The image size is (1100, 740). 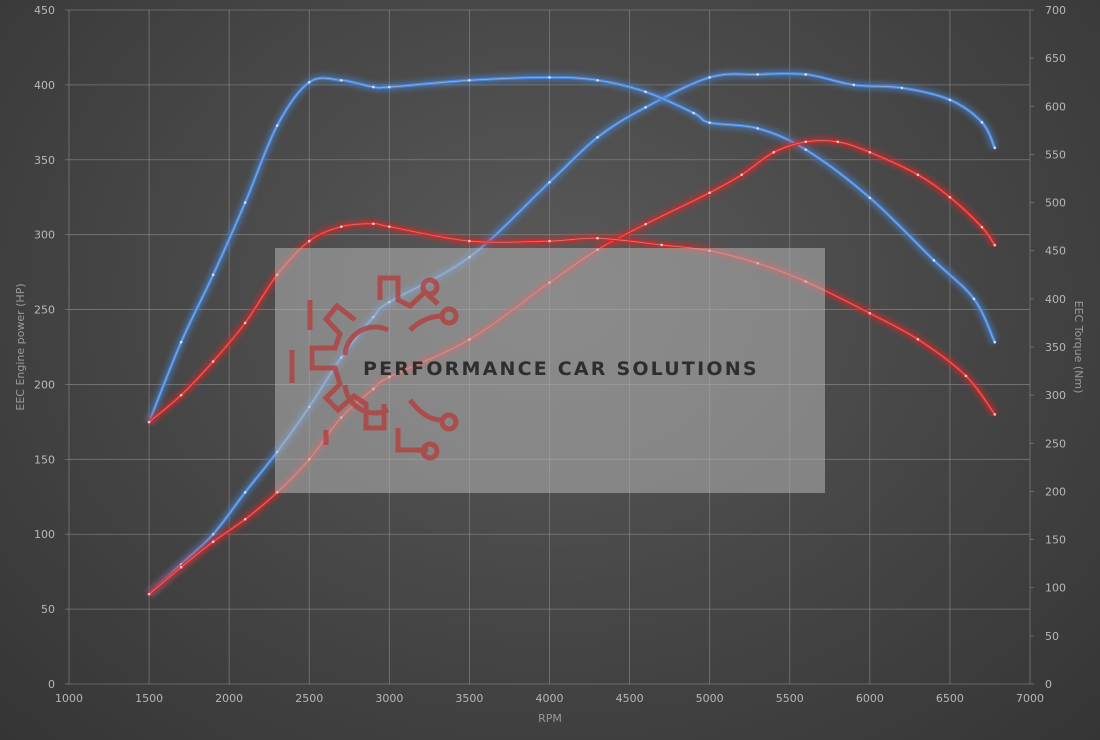 What do you see at coordinates (44, 85) in the screenshot?
I see `y-left-tick-label: 400` at bounding box center [44, 85].